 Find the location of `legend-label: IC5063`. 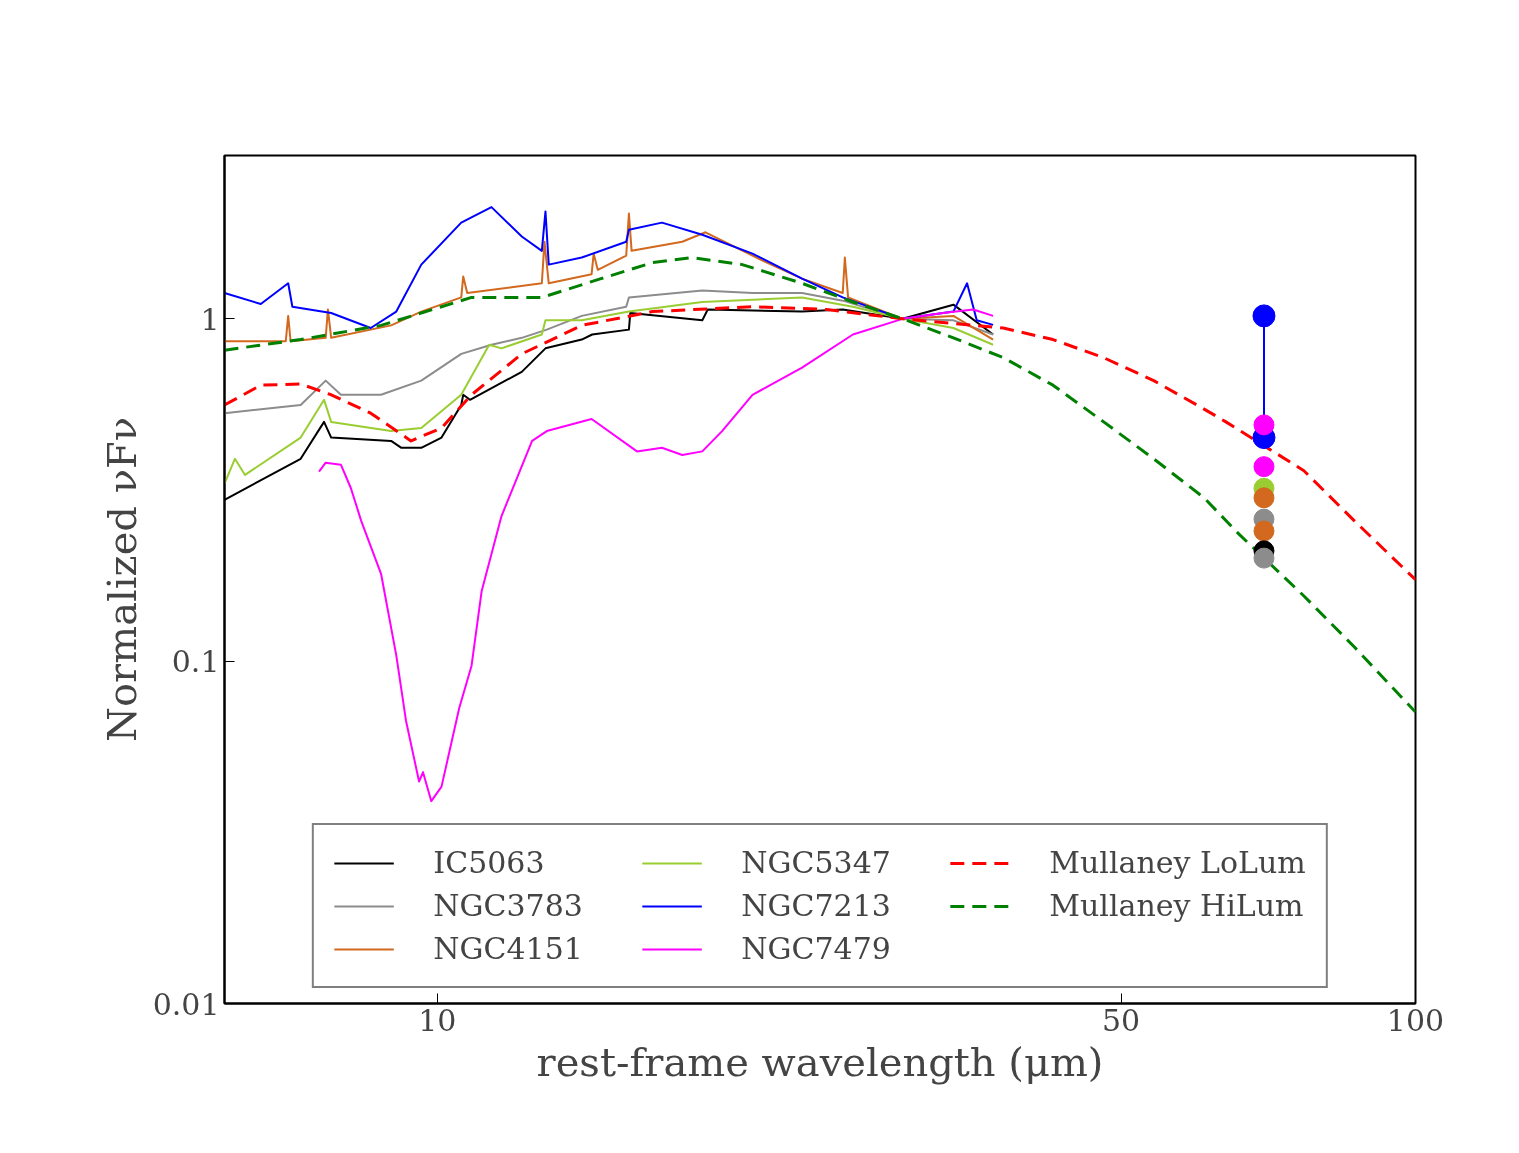

legend-label: IC5063 is located at coordinates (489, 862).